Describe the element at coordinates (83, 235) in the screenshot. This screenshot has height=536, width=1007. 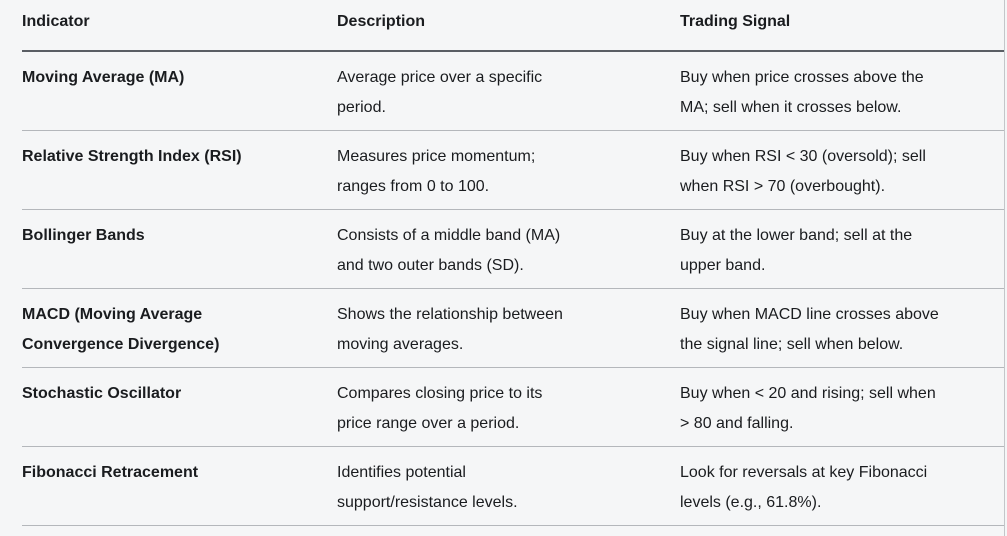
I see `indicator-cell: Bollinger Bands` at that location.